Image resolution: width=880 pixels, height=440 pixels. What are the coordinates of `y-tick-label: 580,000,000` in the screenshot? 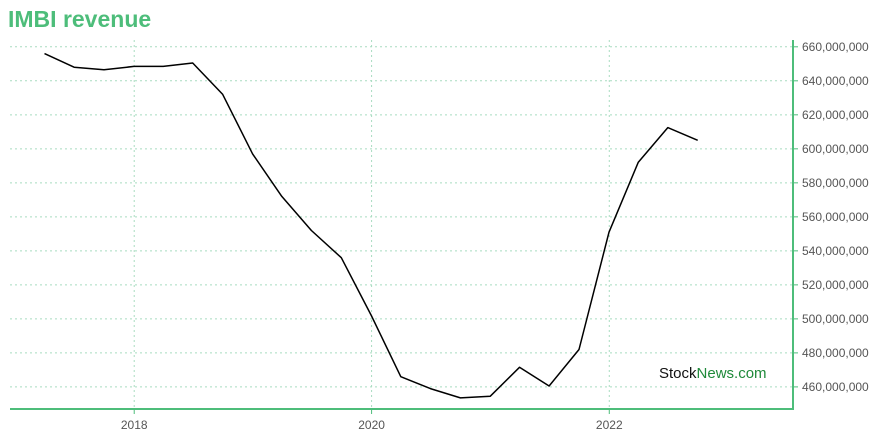 It's located at (835, 183).